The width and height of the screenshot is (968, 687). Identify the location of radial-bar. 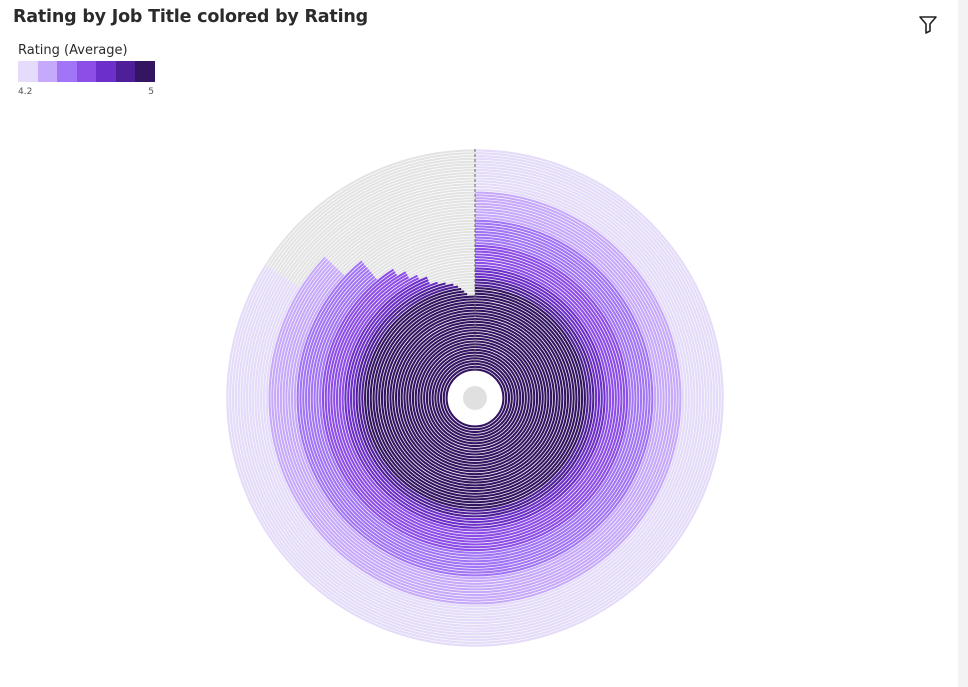
(475, 398).